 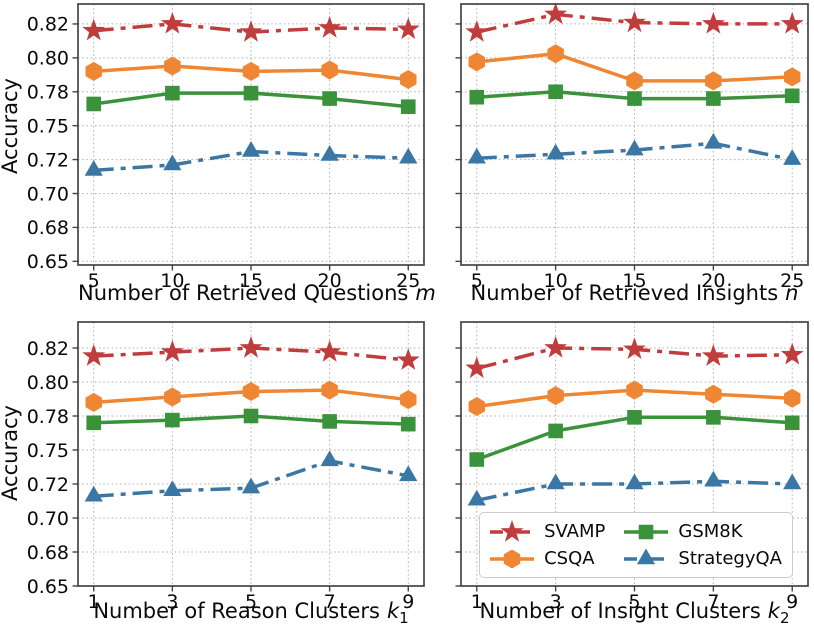 I want to click on xlabel-retrieved-questions: Number of Retrieved Questions m, so click(x=257, y=295).